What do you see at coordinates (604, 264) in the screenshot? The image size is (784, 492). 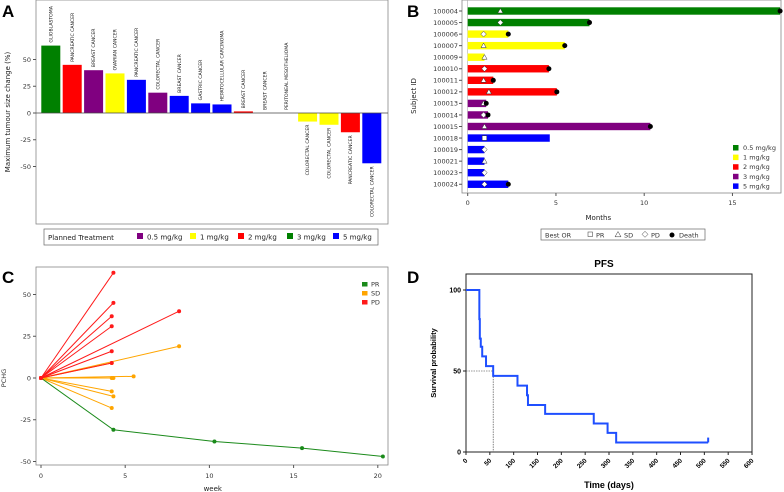 I see `chart-title: PFS` at bounding box center [604, 264].